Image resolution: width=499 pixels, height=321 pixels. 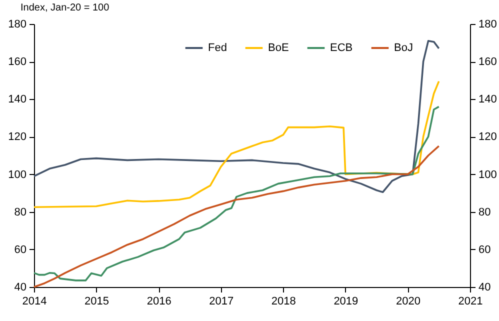 I want to click on y-tick-label: 100, so click(x=17, y=174).